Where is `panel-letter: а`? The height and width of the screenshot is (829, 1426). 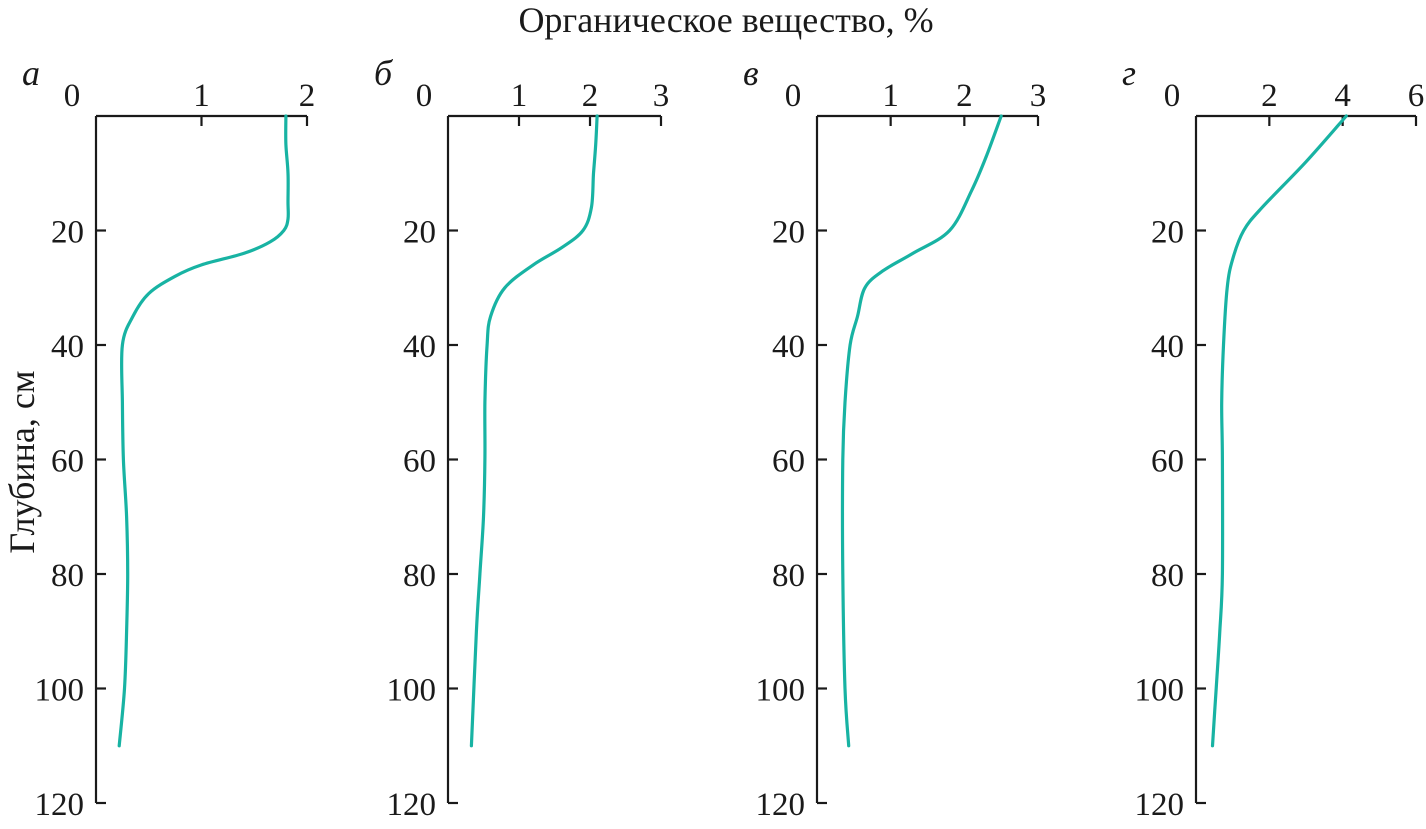 panel-letter: а is located at coordinates (31, 73).